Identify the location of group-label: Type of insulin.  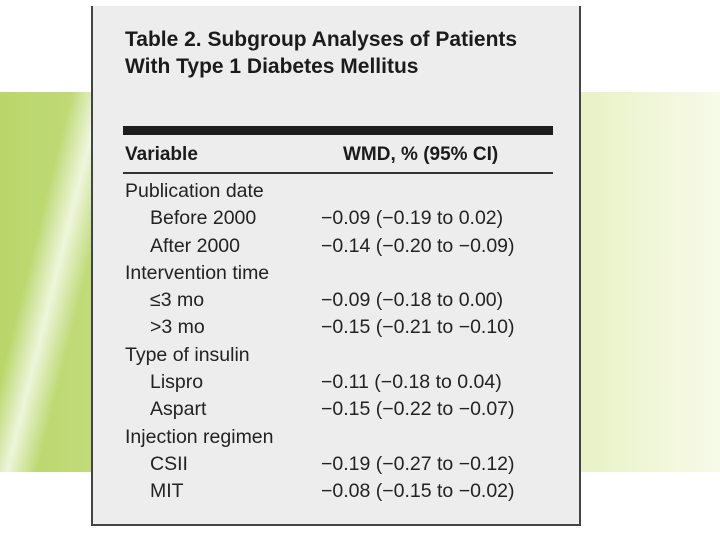
(187, 354).